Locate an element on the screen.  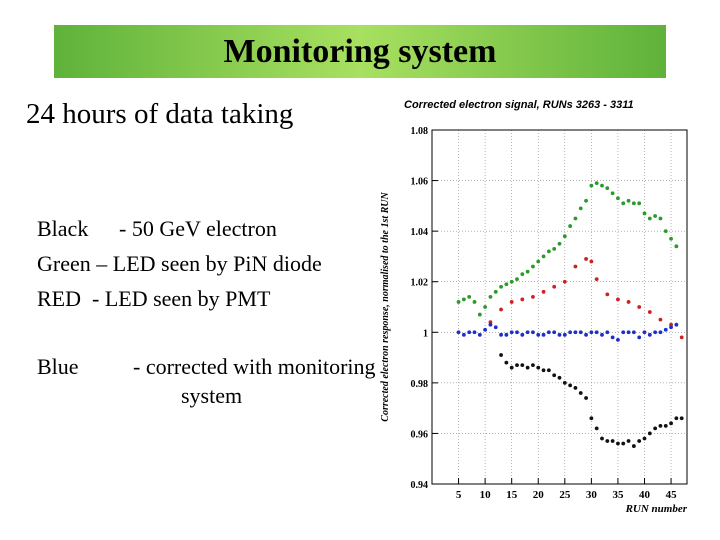
slide-subtitle: 24 hours of data taking is located at coordinates (160, 114).